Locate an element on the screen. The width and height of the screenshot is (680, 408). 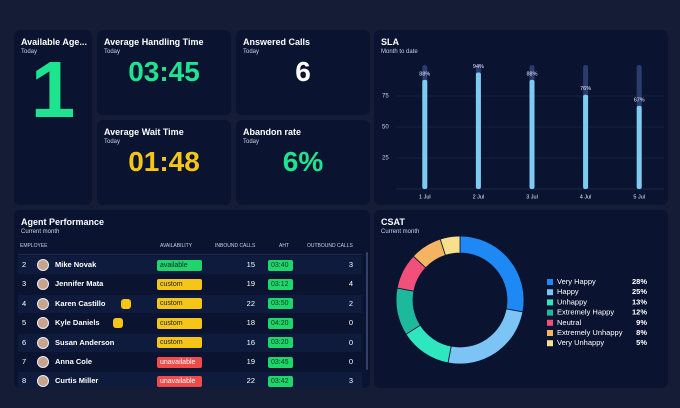
legend-label: Extremely Happy is located at coordinates (585, 312).